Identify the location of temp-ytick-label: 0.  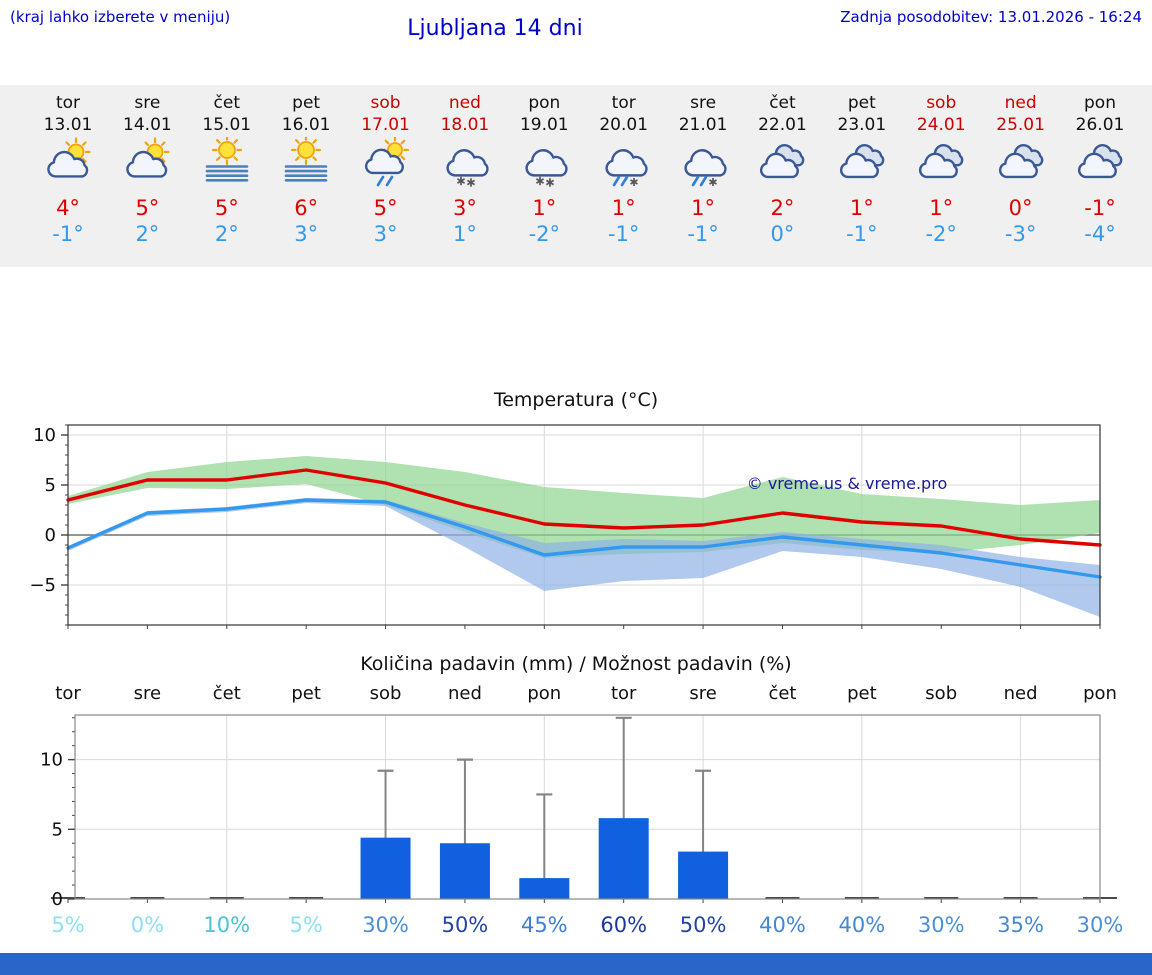
(50, 535).